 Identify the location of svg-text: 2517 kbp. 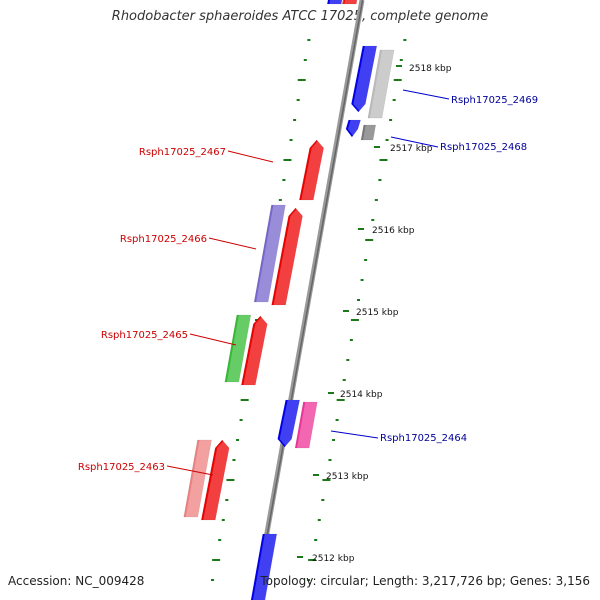
(411, 149).